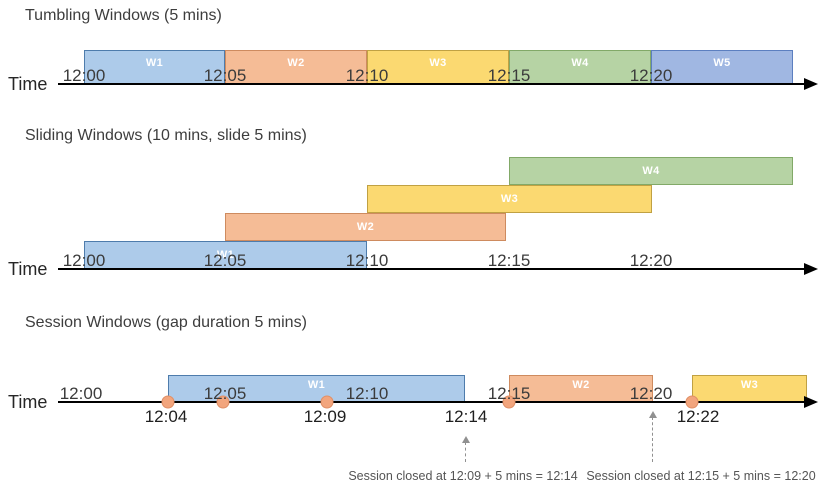  What do you see at coordinates (367, 260) in the screenshot?
I see `sliding-tick-label: 12:10` at bounding box center [367, 260].